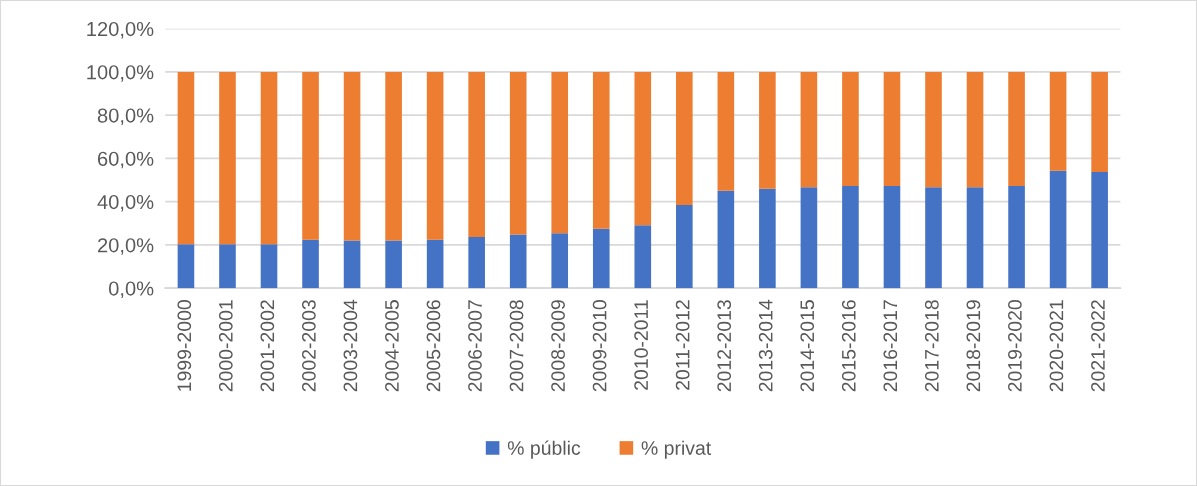 This screenshot has width=1197, height=486. I want to click on x-tick-label: 2002-2003, so click(308, 346).